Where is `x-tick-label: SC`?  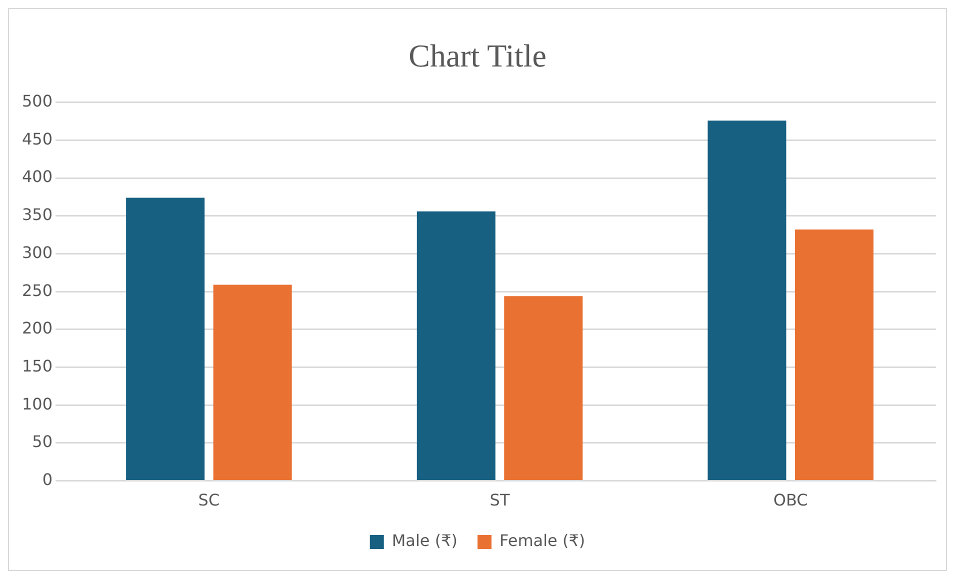
x-tick-label: SC is located at coordinates (209, 500).